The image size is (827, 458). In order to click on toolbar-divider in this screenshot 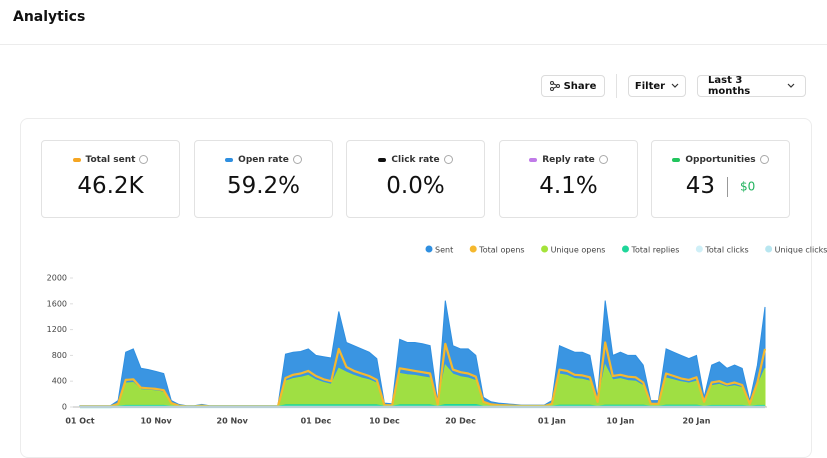, I will do `click(616, 86)`.